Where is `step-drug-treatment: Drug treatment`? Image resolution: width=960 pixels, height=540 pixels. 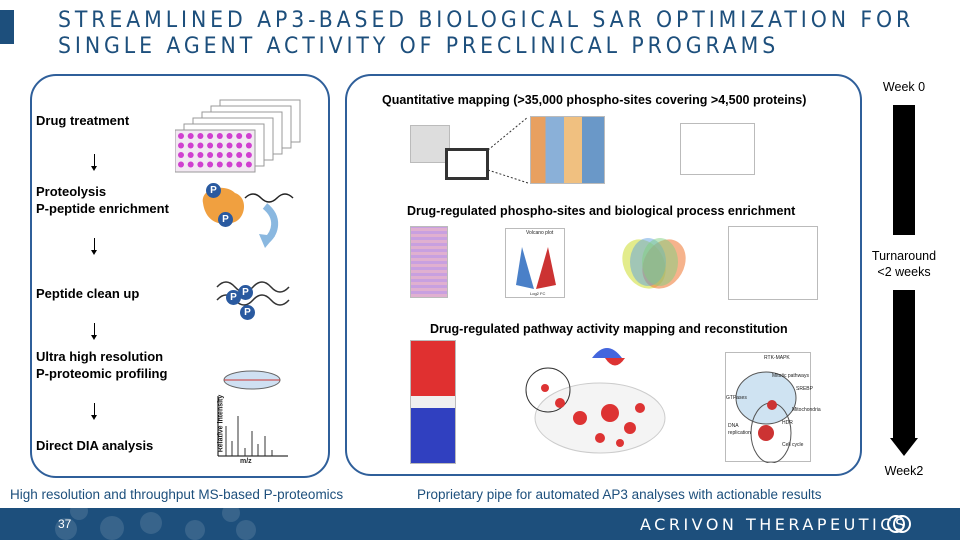 step-drug-treatment: Drug treatment is located at coordinates (83, 120).